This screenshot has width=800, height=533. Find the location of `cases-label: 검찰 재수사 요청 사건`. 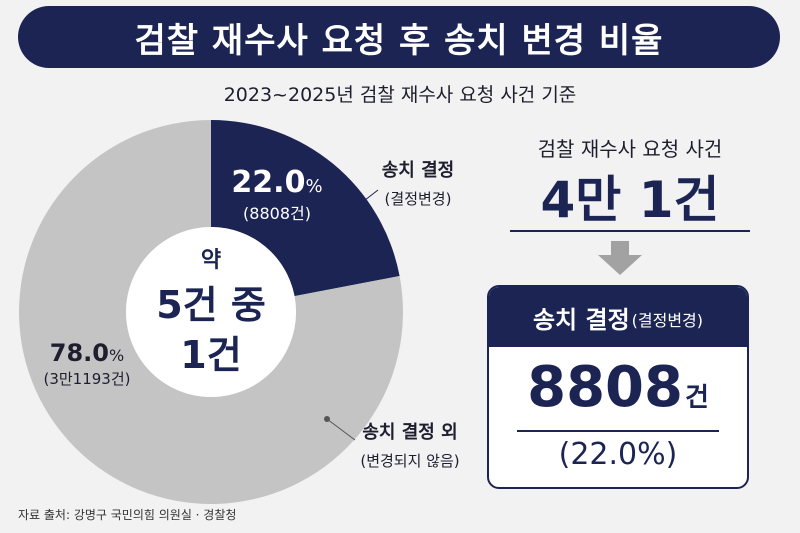

cases-label: 검찰 재수사 요청 사건 is located at coordinates (630, 149).